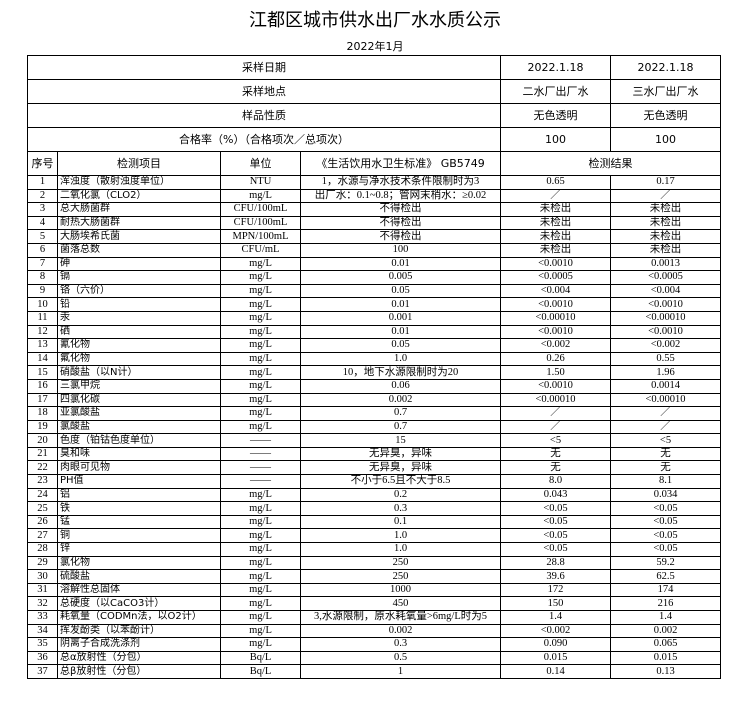  Describe the element at coordinates (139, 563) in the screenshot. I see `item: 氯化物` at that location.